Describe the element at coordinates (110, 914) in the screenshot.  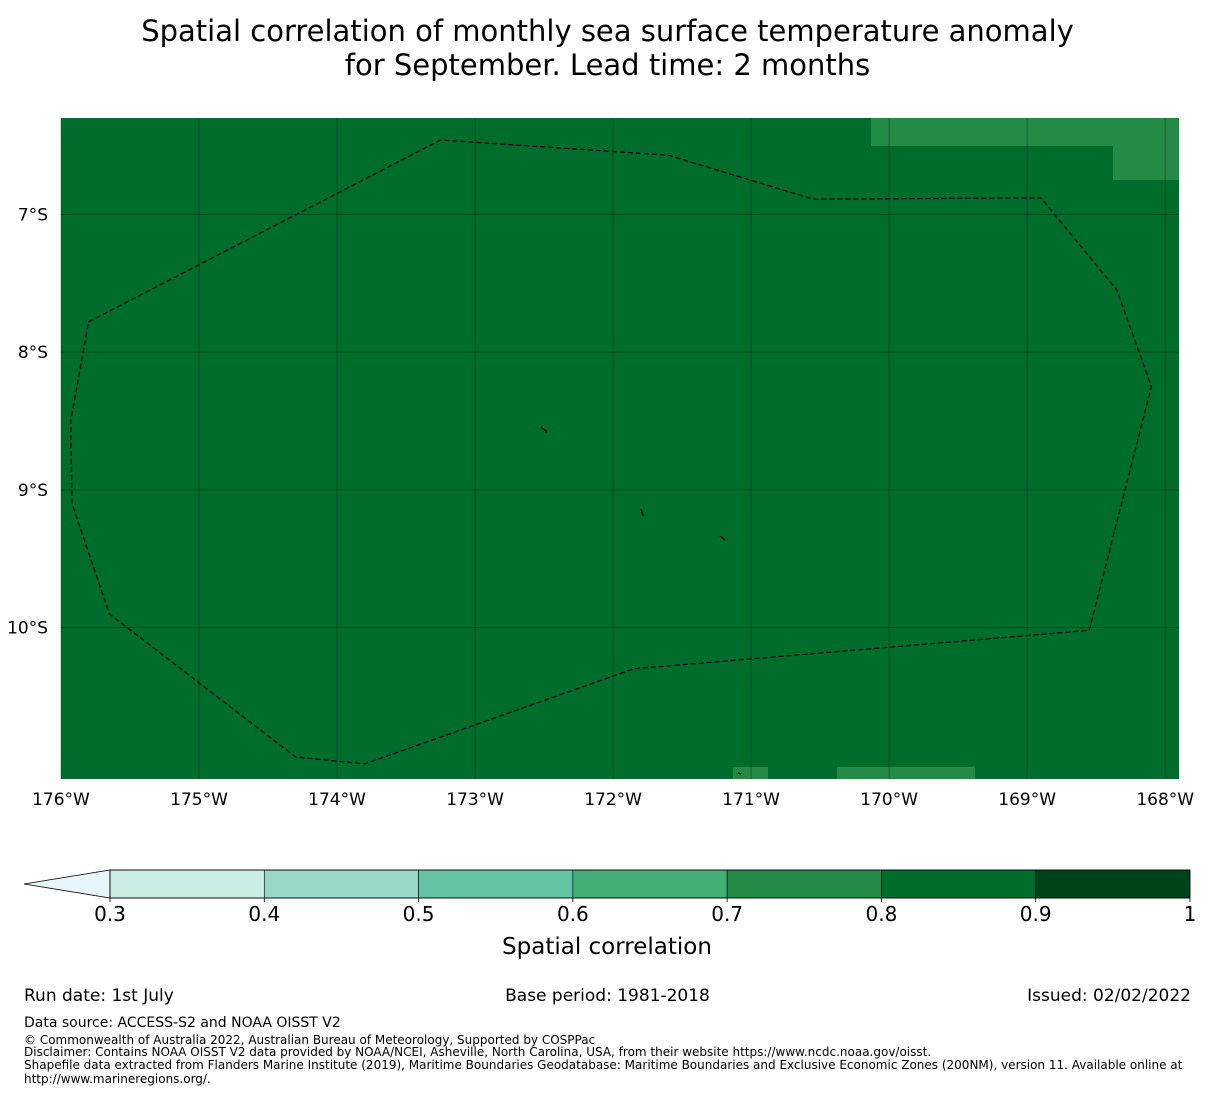
I see `colorbar-tick-label: 0.3` at that location.